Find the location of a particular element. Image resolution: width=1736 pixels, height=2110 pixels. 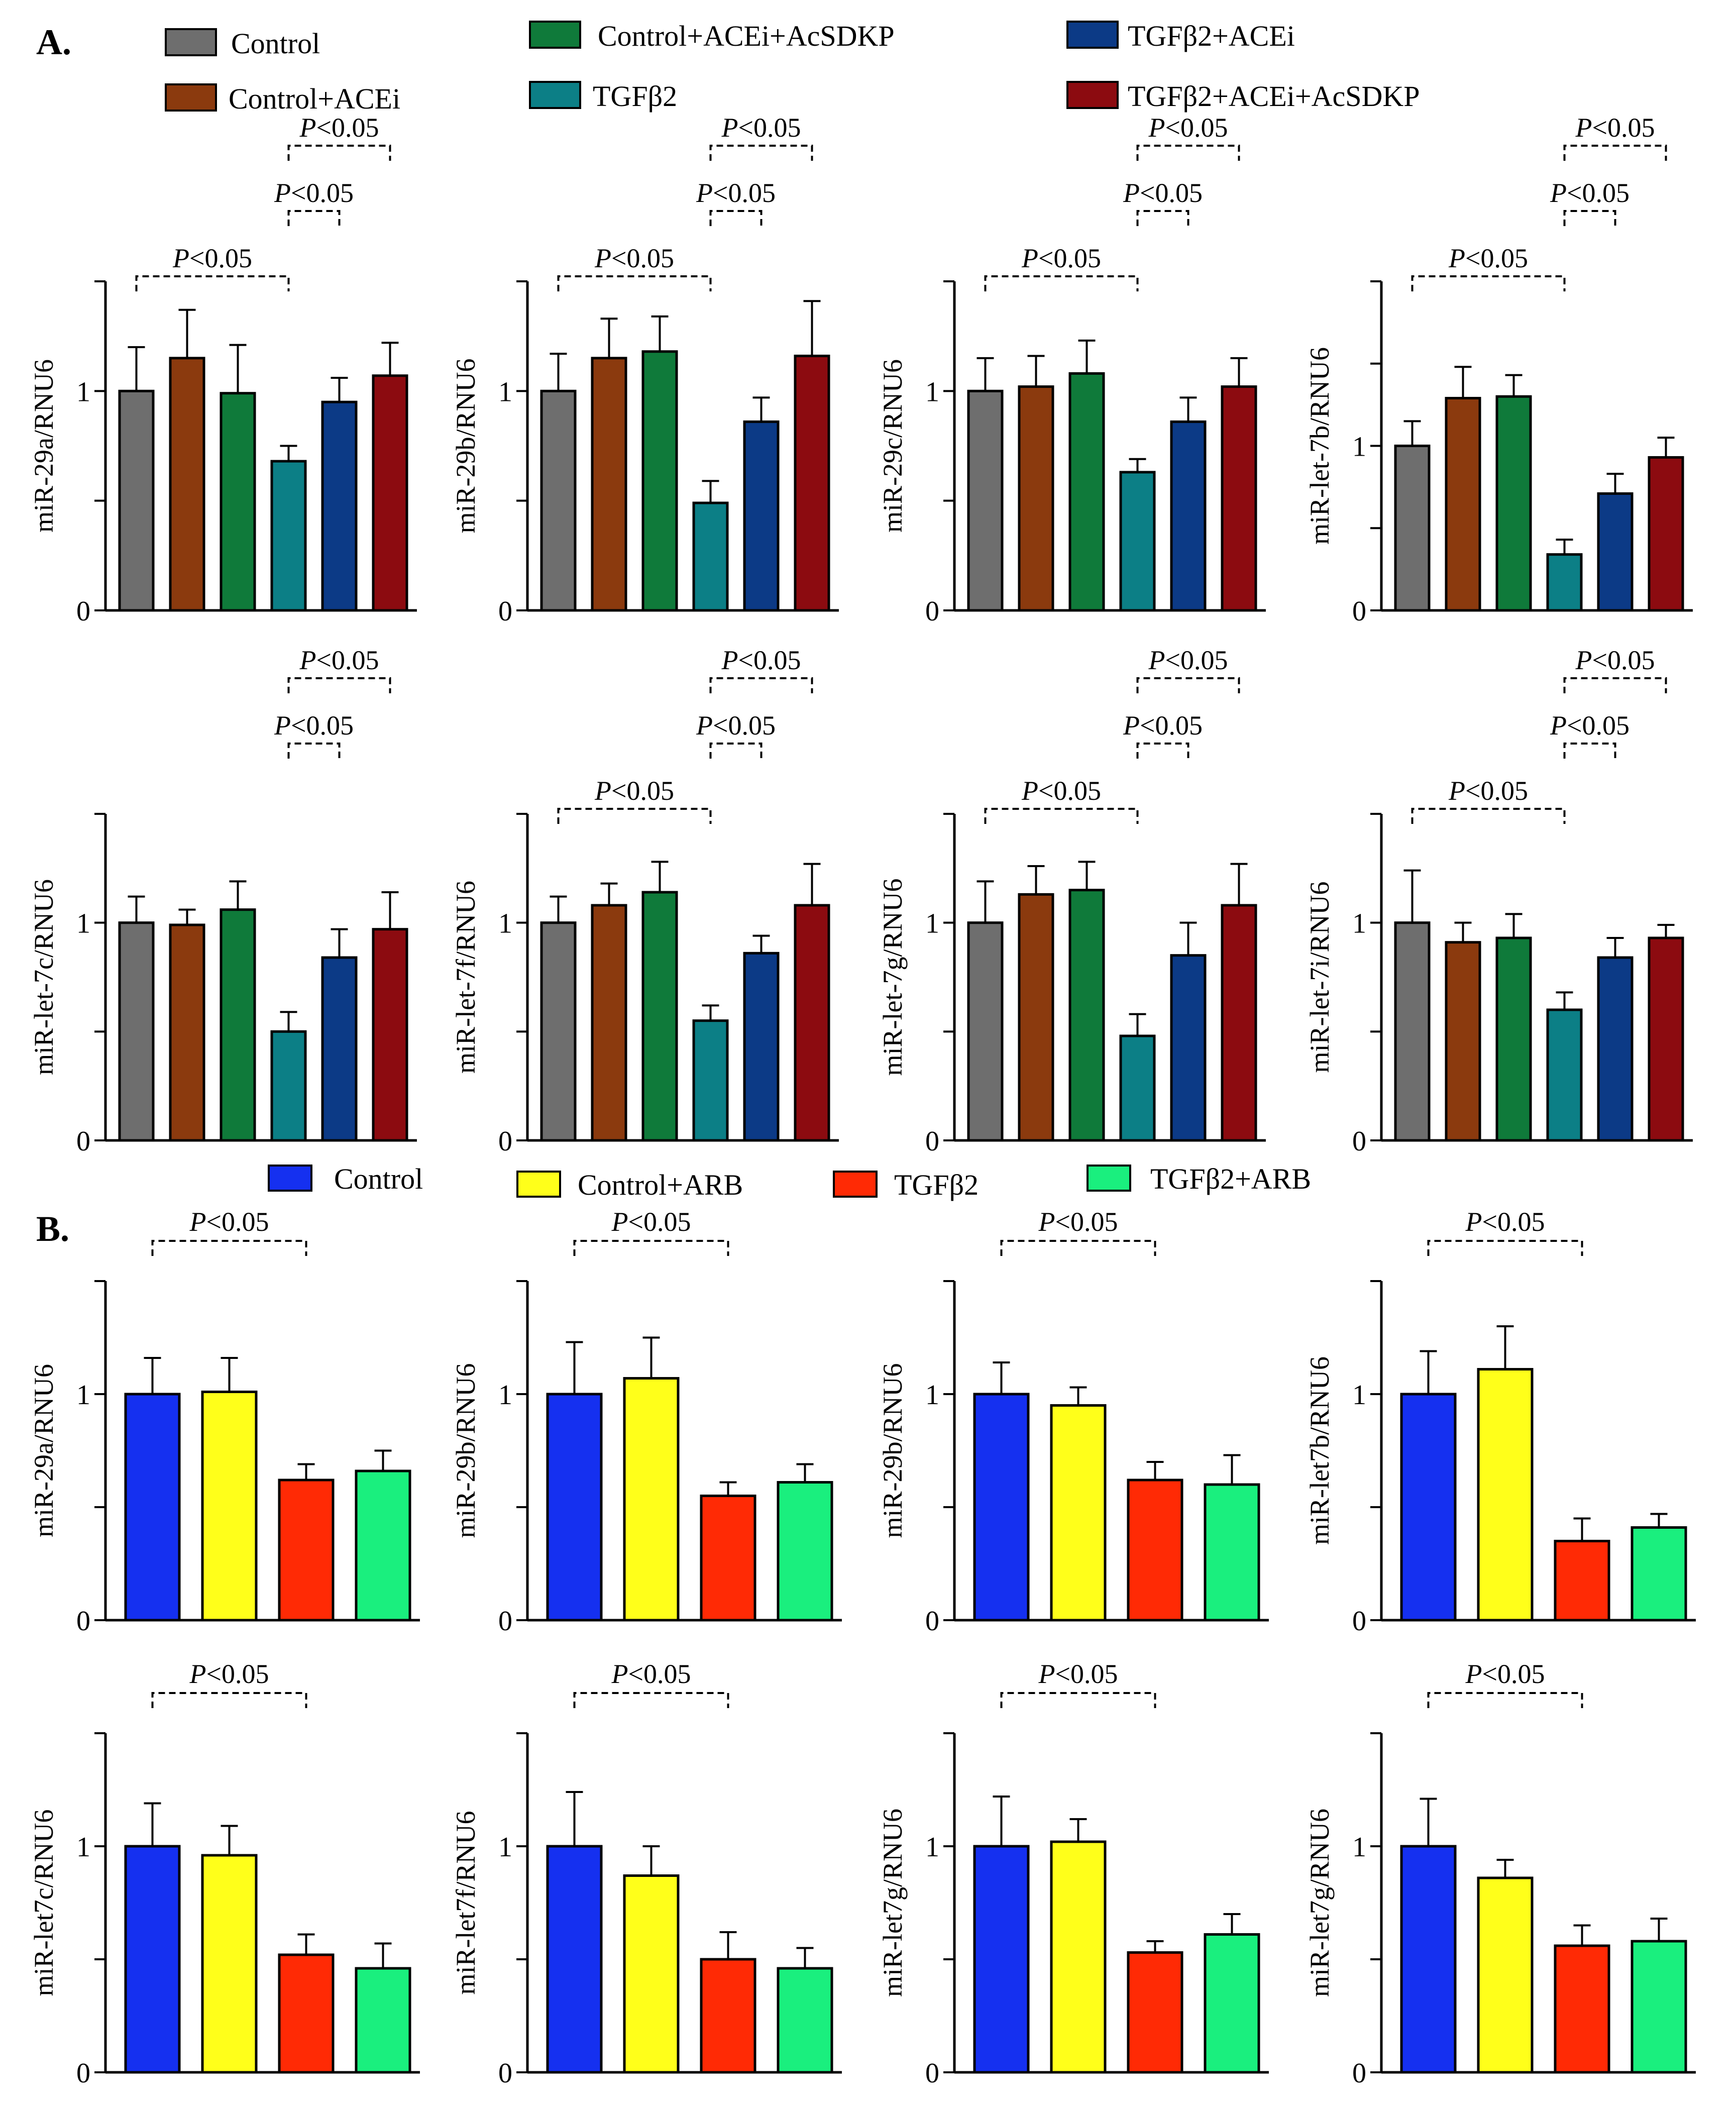

legend-a-label-0: Control is located at coordinates (275, 43).